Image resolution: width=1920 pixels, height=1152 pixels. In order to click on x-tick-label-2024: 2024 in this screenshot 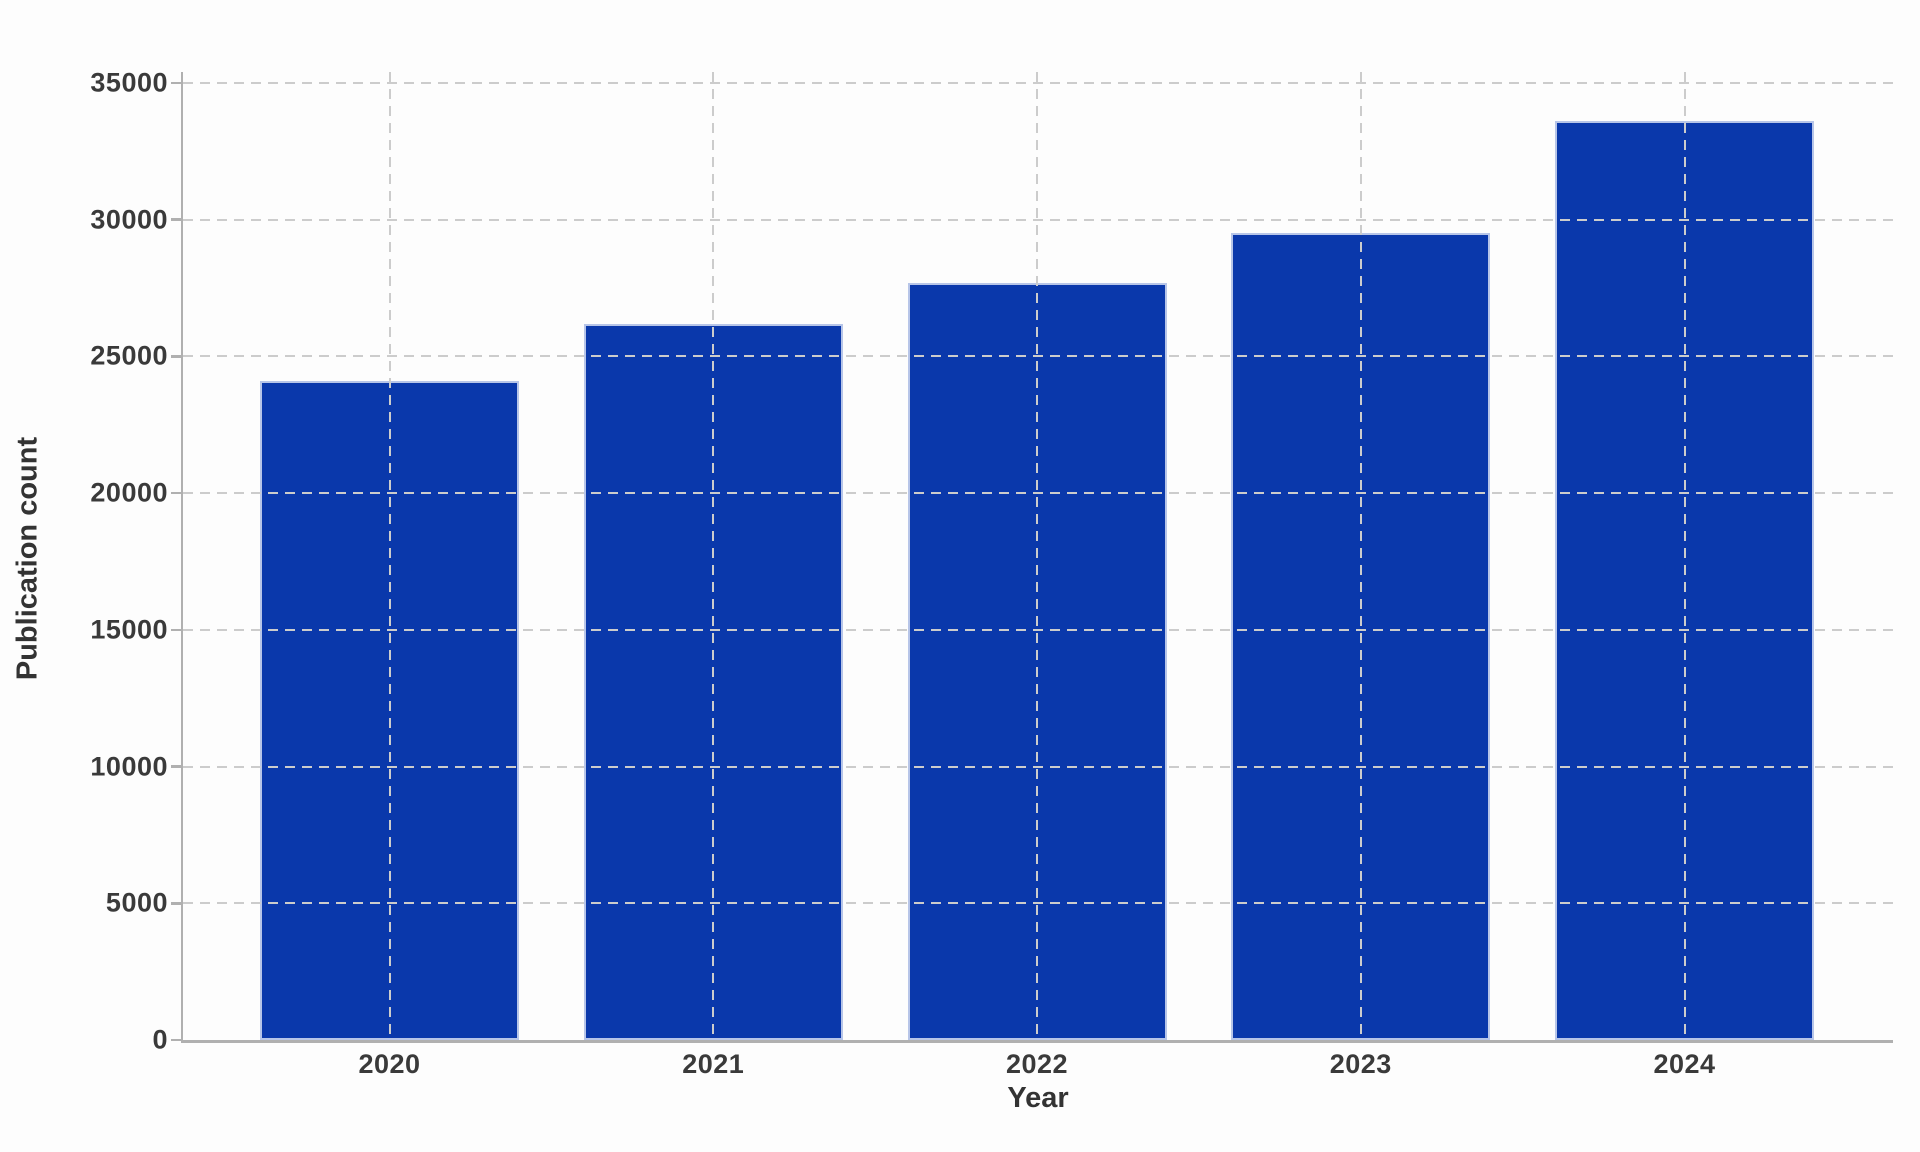, I will do `click(1684, 1064)`.